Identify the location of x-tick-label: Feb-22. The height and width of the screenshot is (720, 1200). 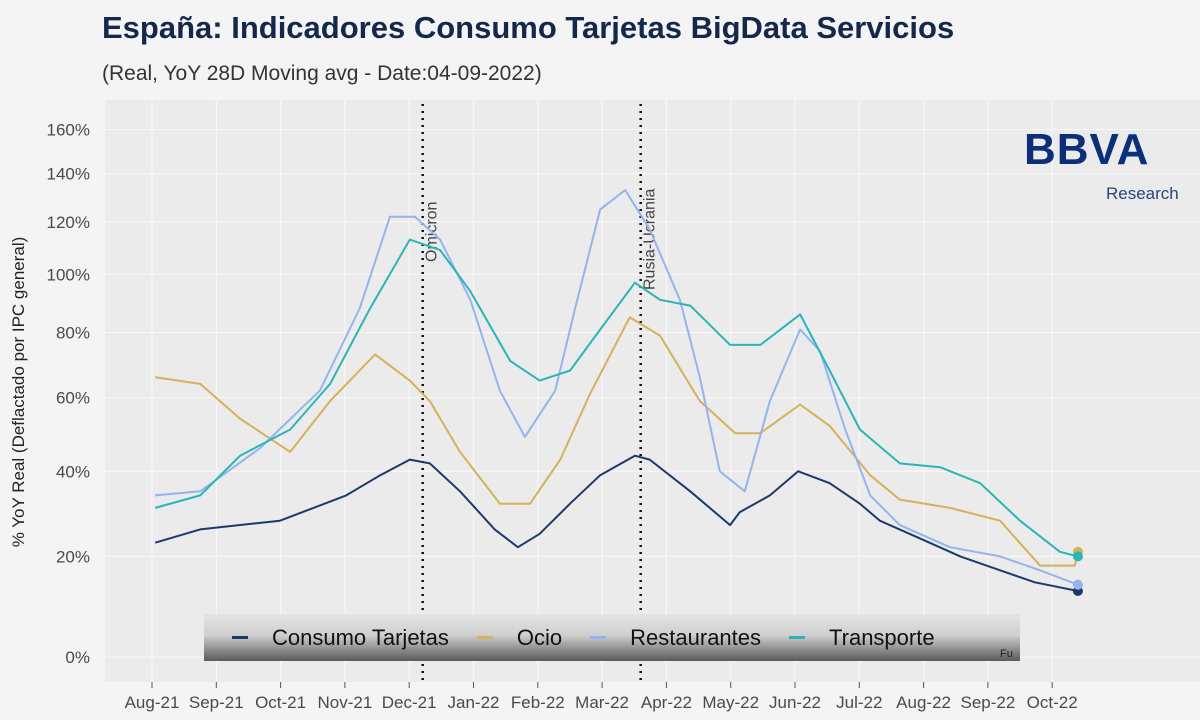
(538, 702).